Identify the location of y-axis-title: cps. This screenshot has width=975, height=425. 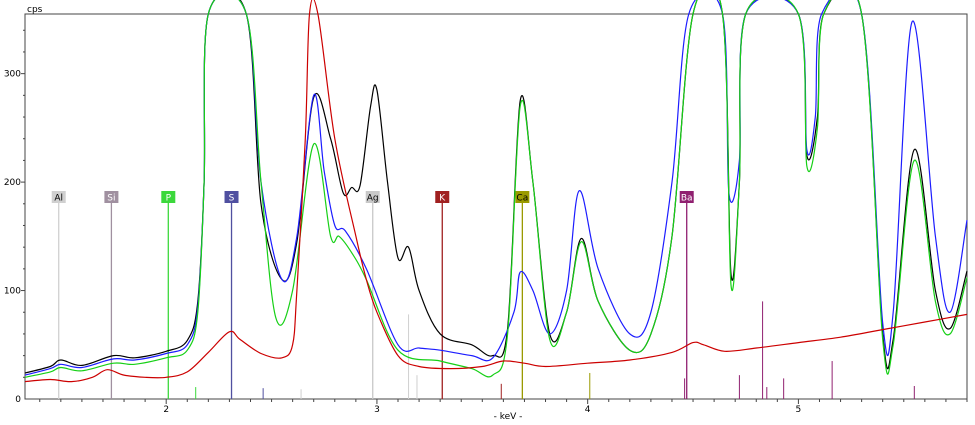
(35, 10).